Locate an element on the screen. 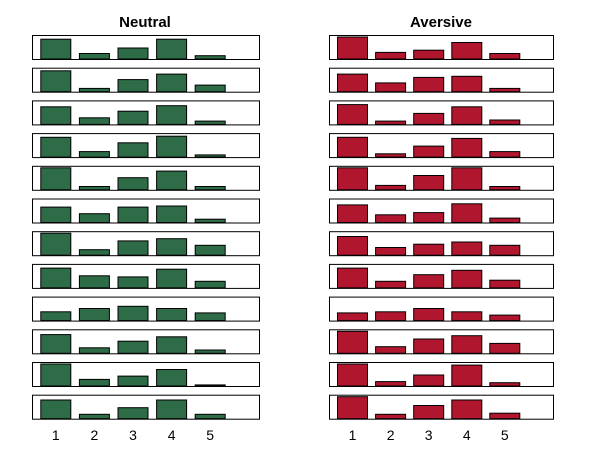  x-tick-neutral-3: 3 is located at coordinates (133, 435).